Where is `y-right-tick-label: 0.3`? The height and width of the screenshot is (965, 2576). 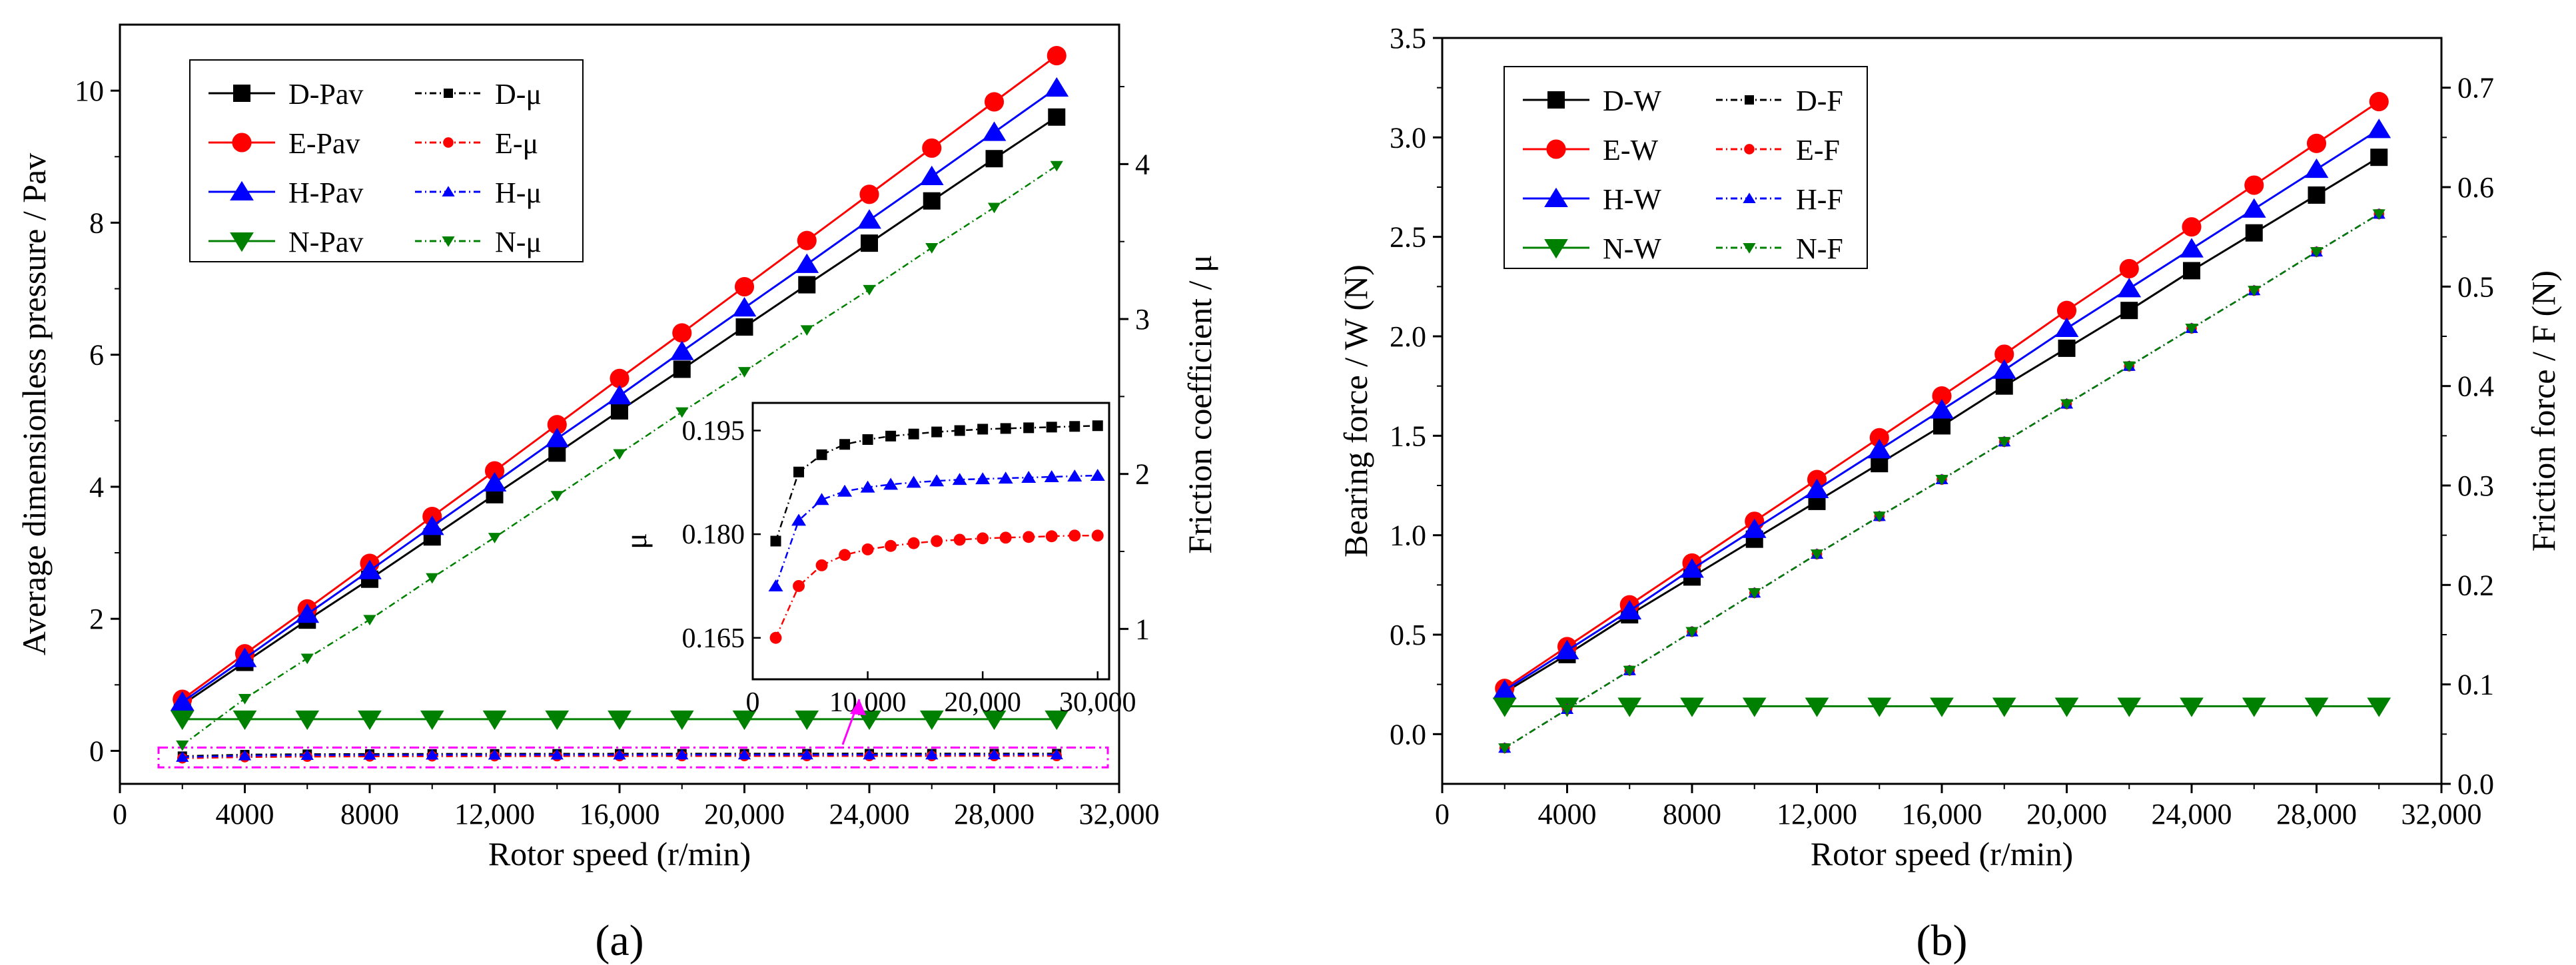 y-right-tick-label: 0.3 is located at coordinates (2476, 486).